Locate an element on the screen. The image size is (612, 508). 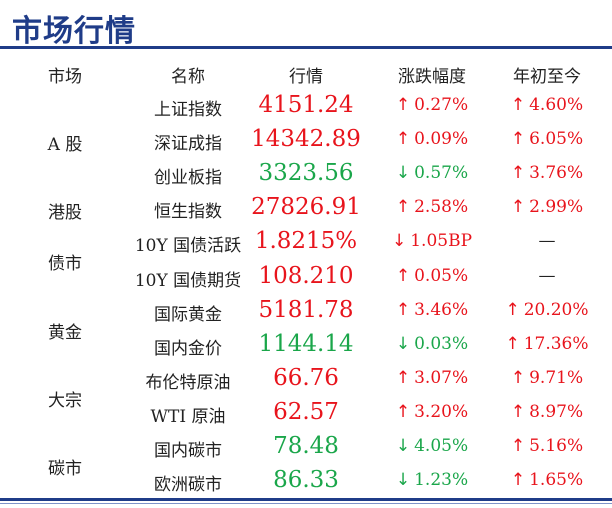
row-value: 5181.78 is located at coordinates (306, 309).